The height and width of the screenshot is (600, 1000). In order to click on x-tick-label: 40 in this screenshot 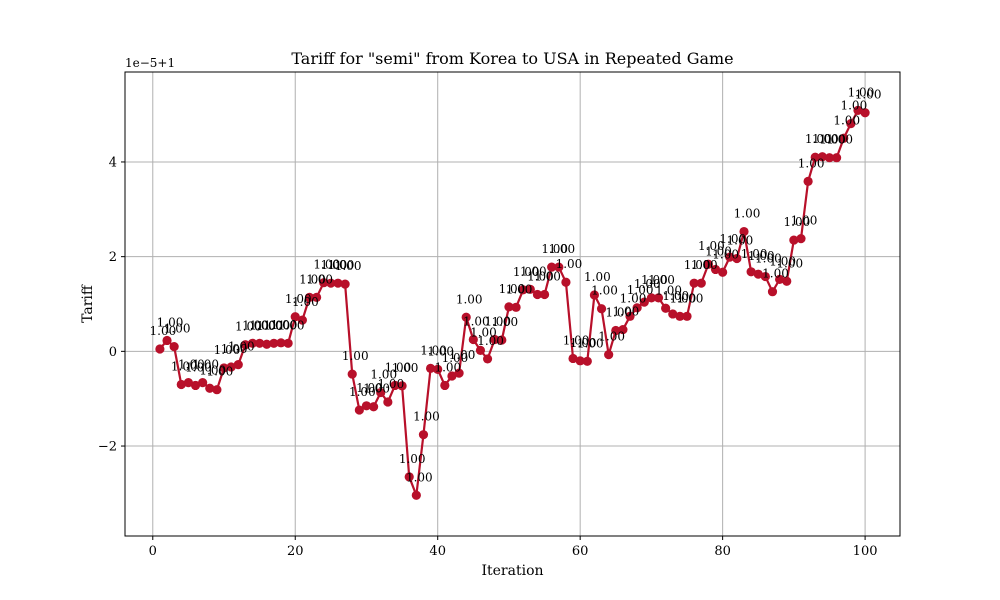, I will do `click(437, 551)`.